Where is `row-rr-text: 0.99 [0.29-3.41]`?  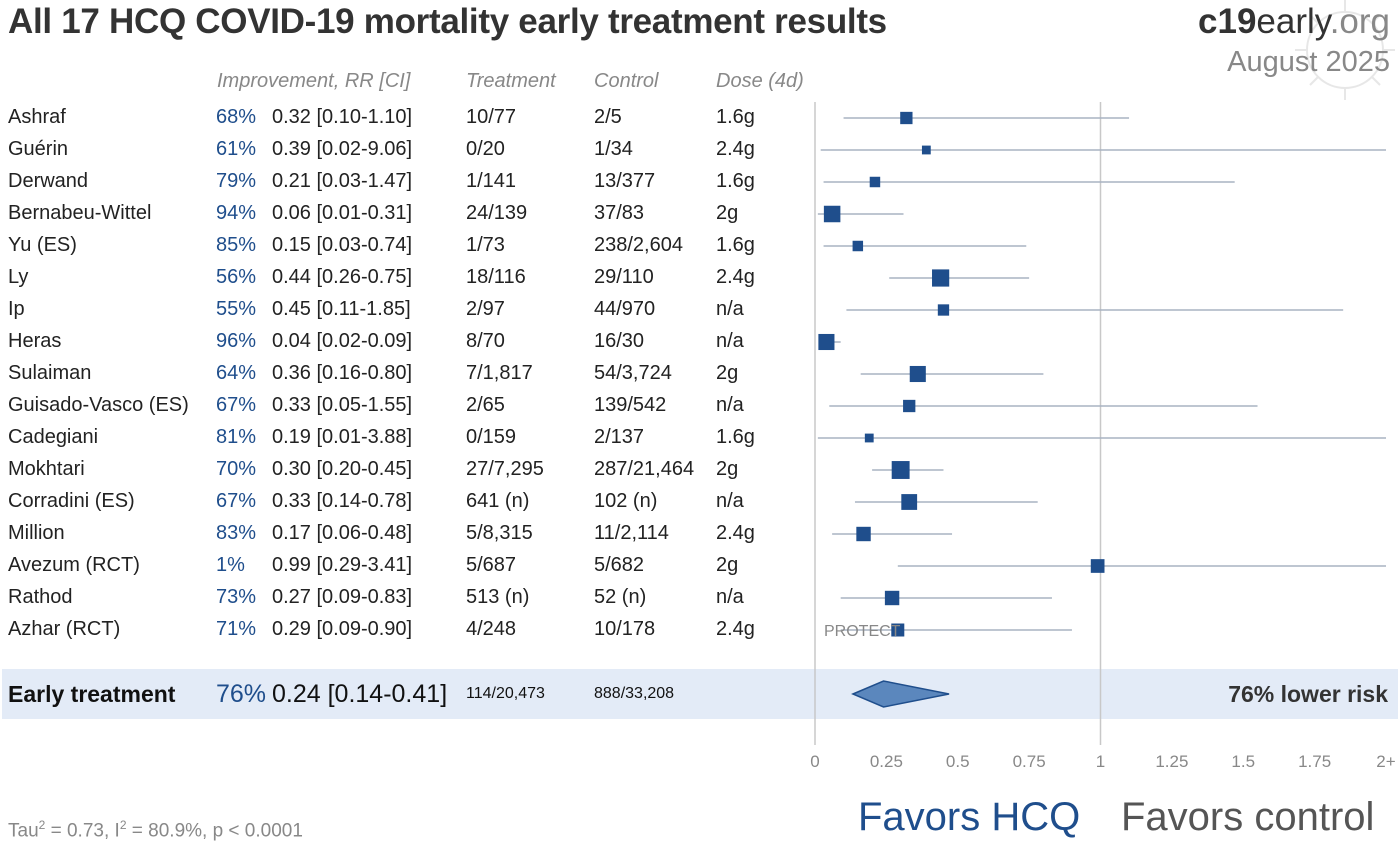 row-rr-text: 0.99 [0.29-3.41] is located at coordinates (342, 565).